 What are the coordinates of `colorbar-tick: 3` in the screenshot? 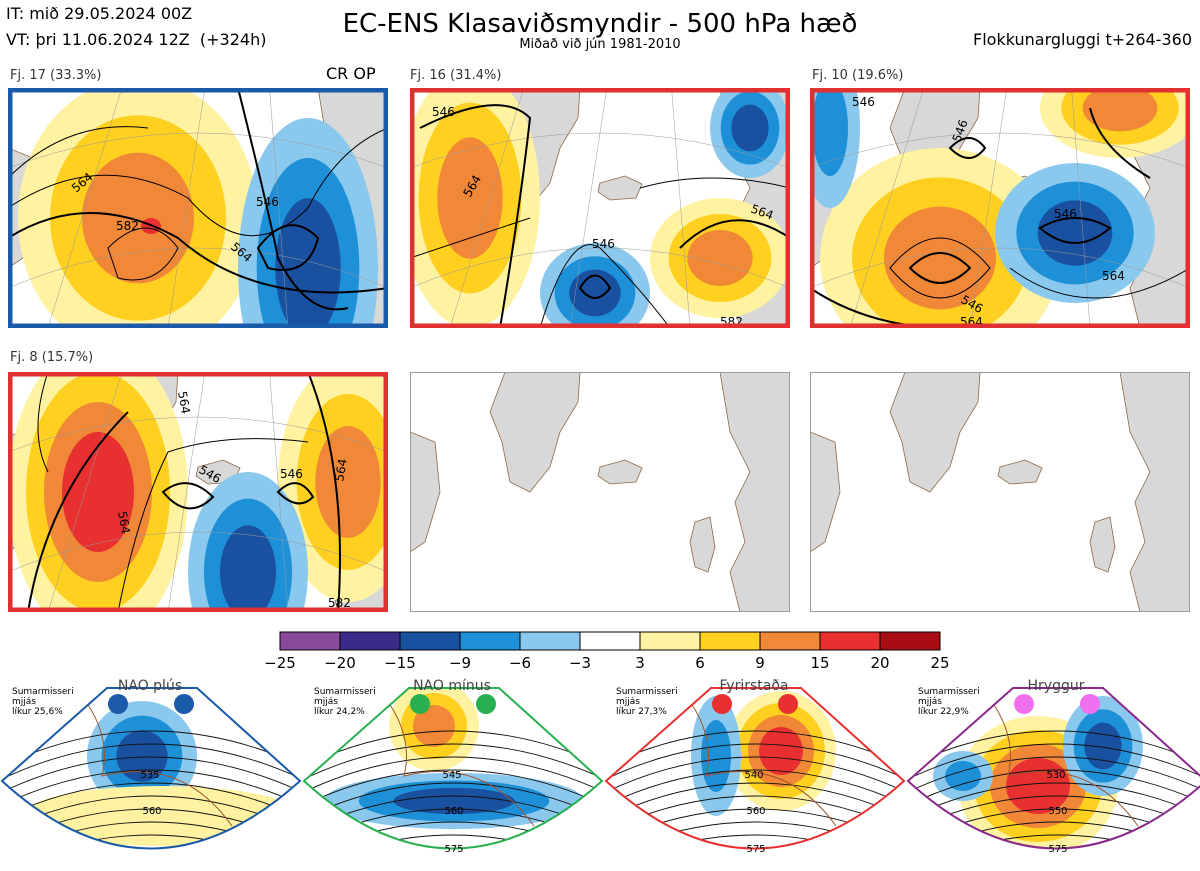 It's located at (640, 663).